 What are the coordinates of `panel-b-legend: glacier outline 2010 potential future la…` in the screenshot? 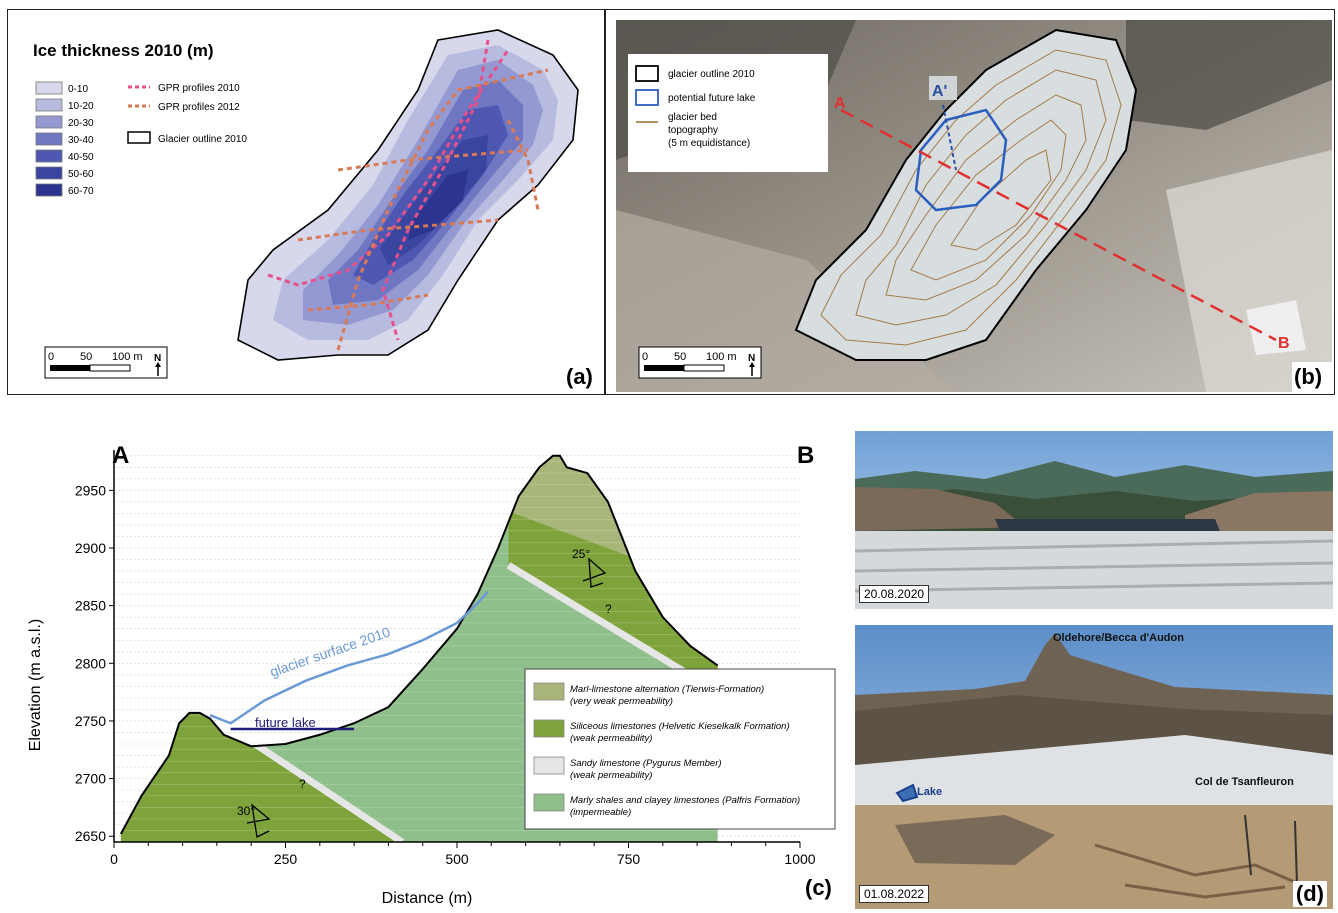 It's located at (728, 113).